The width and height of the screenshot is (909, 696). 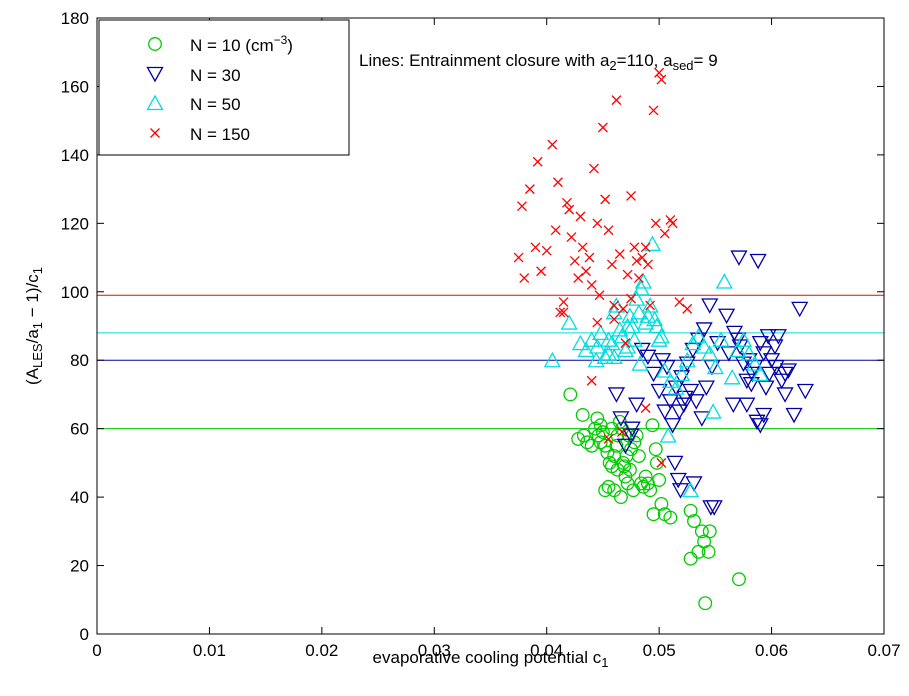 I want to click on y-axis-label-part: − 1)/c, so click(x=32, y=298).